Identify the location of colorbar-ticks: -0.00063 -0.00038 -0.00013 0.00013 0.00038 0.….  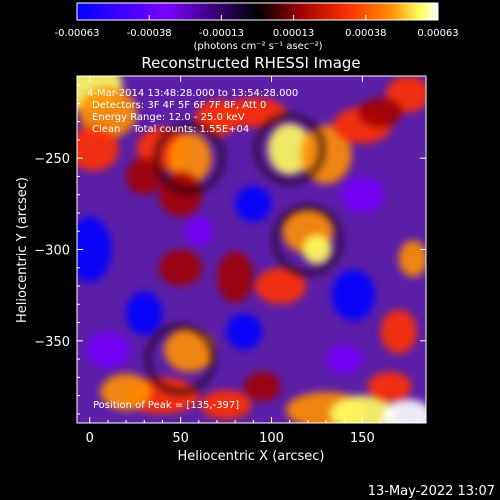
(257, 27).